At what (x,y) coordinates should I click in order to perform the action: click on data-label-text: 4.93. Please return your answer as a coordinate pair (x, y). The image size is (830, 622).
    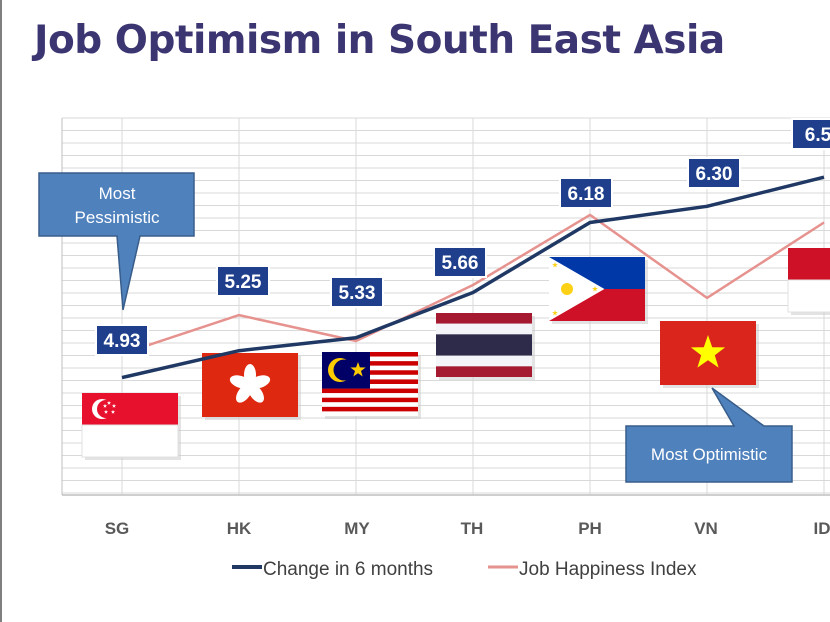
    Looking at the image, I should click on (122, 341).